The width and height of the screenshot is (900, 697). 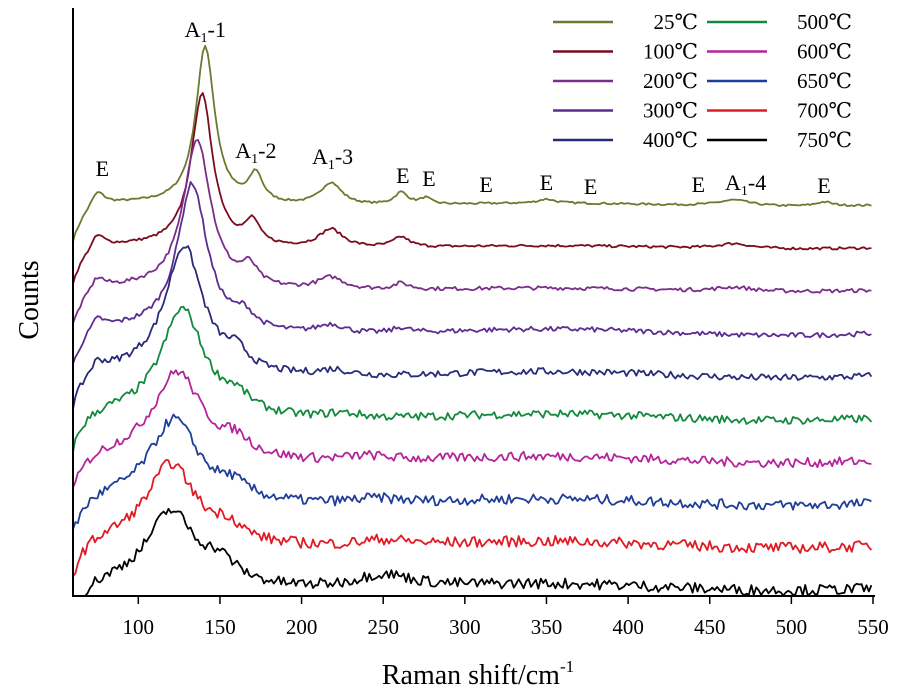 What do you see at coordinates (824, 52) in the screenshot?
I see `legend-label: 600℃` at bounding box center [824, 52].